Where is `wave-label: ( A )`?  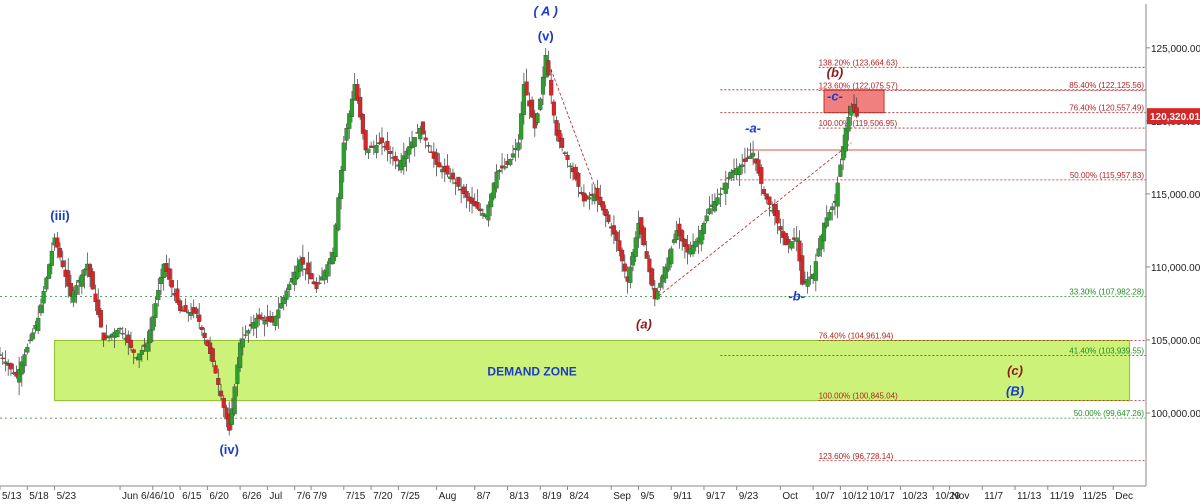 wave-label: ( A ) is located at coordinates (546, 11).